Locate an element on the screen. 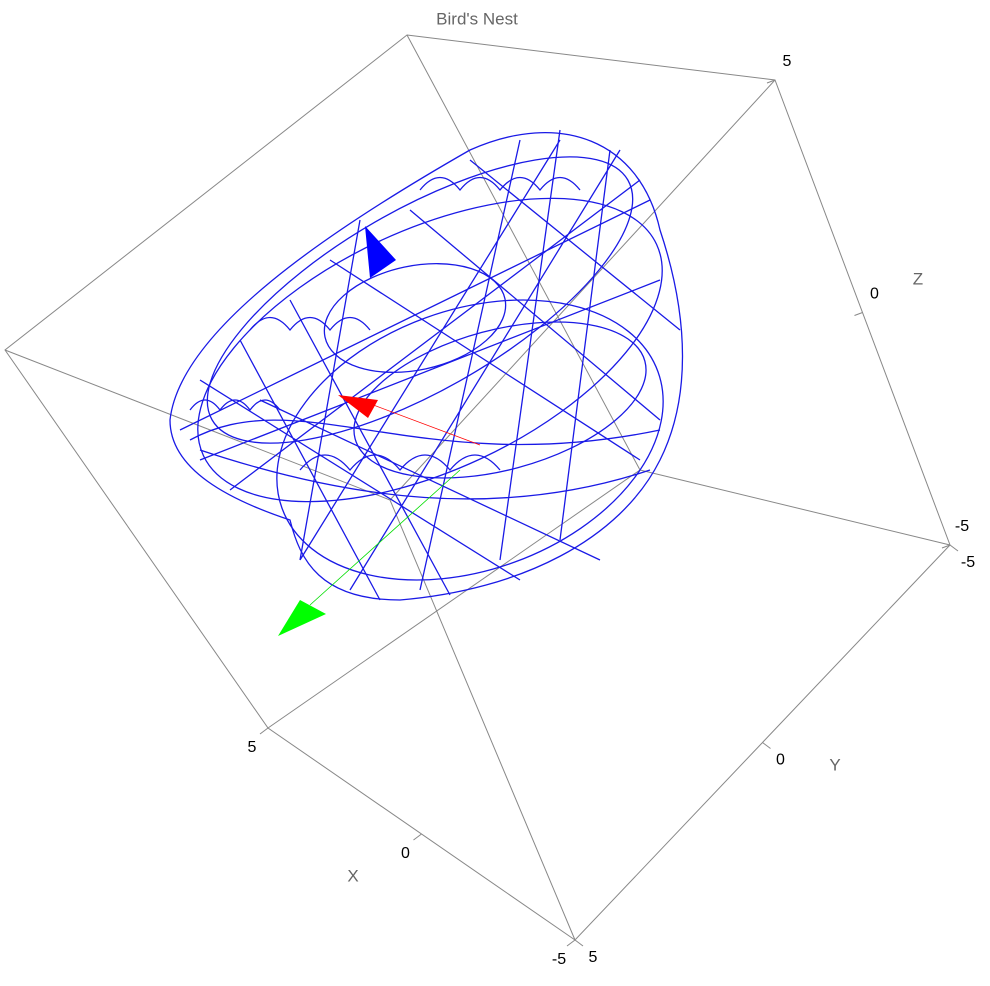 This screenshot has height=986, width=990. x-tick-label: 5 is located at coordinates (252, 747).